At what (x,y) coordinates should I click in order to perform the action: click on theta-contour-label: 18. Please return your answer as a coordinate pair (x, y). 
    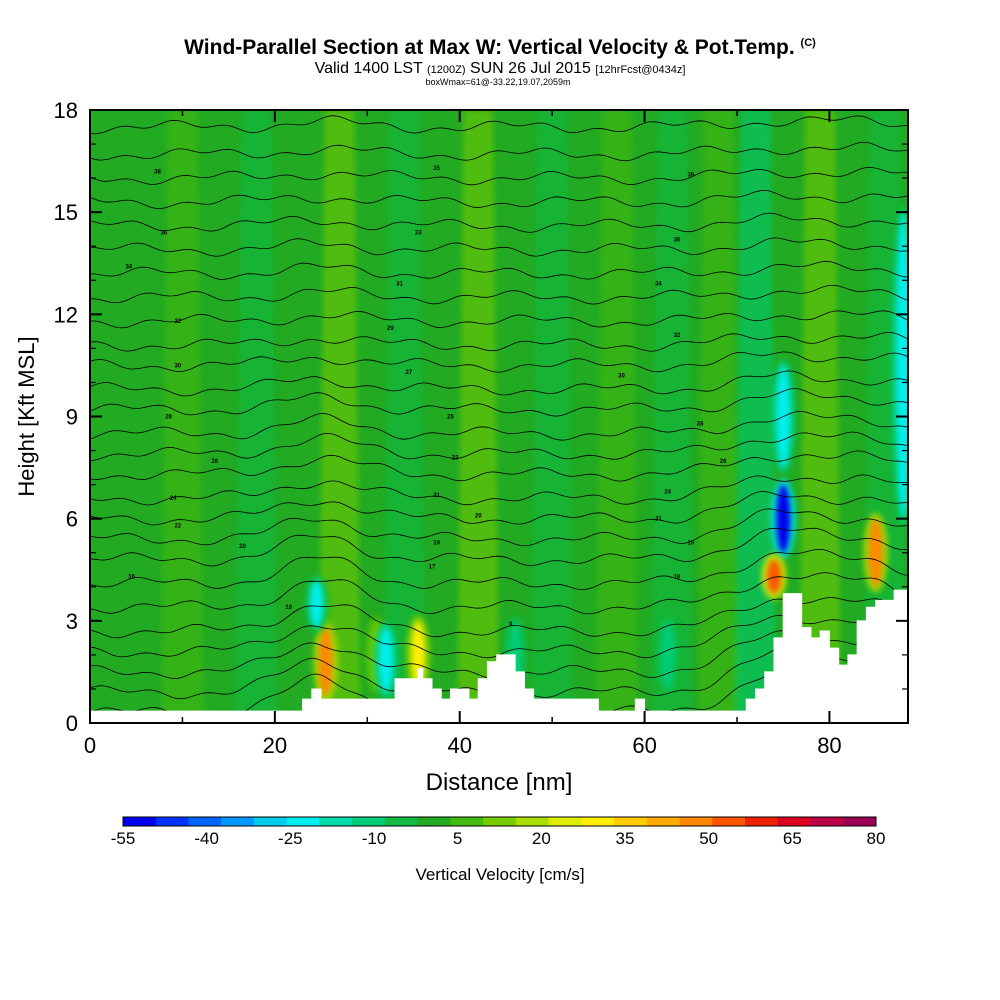
    Looking at the image, I should click on (288, 608).